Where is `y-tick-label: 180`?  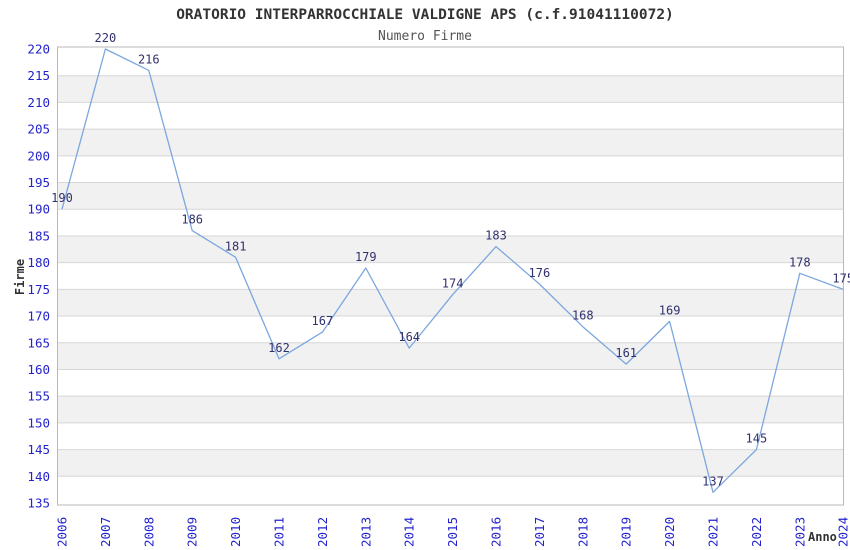
y-tick-label: 180 is located at coordinates (38, 262).